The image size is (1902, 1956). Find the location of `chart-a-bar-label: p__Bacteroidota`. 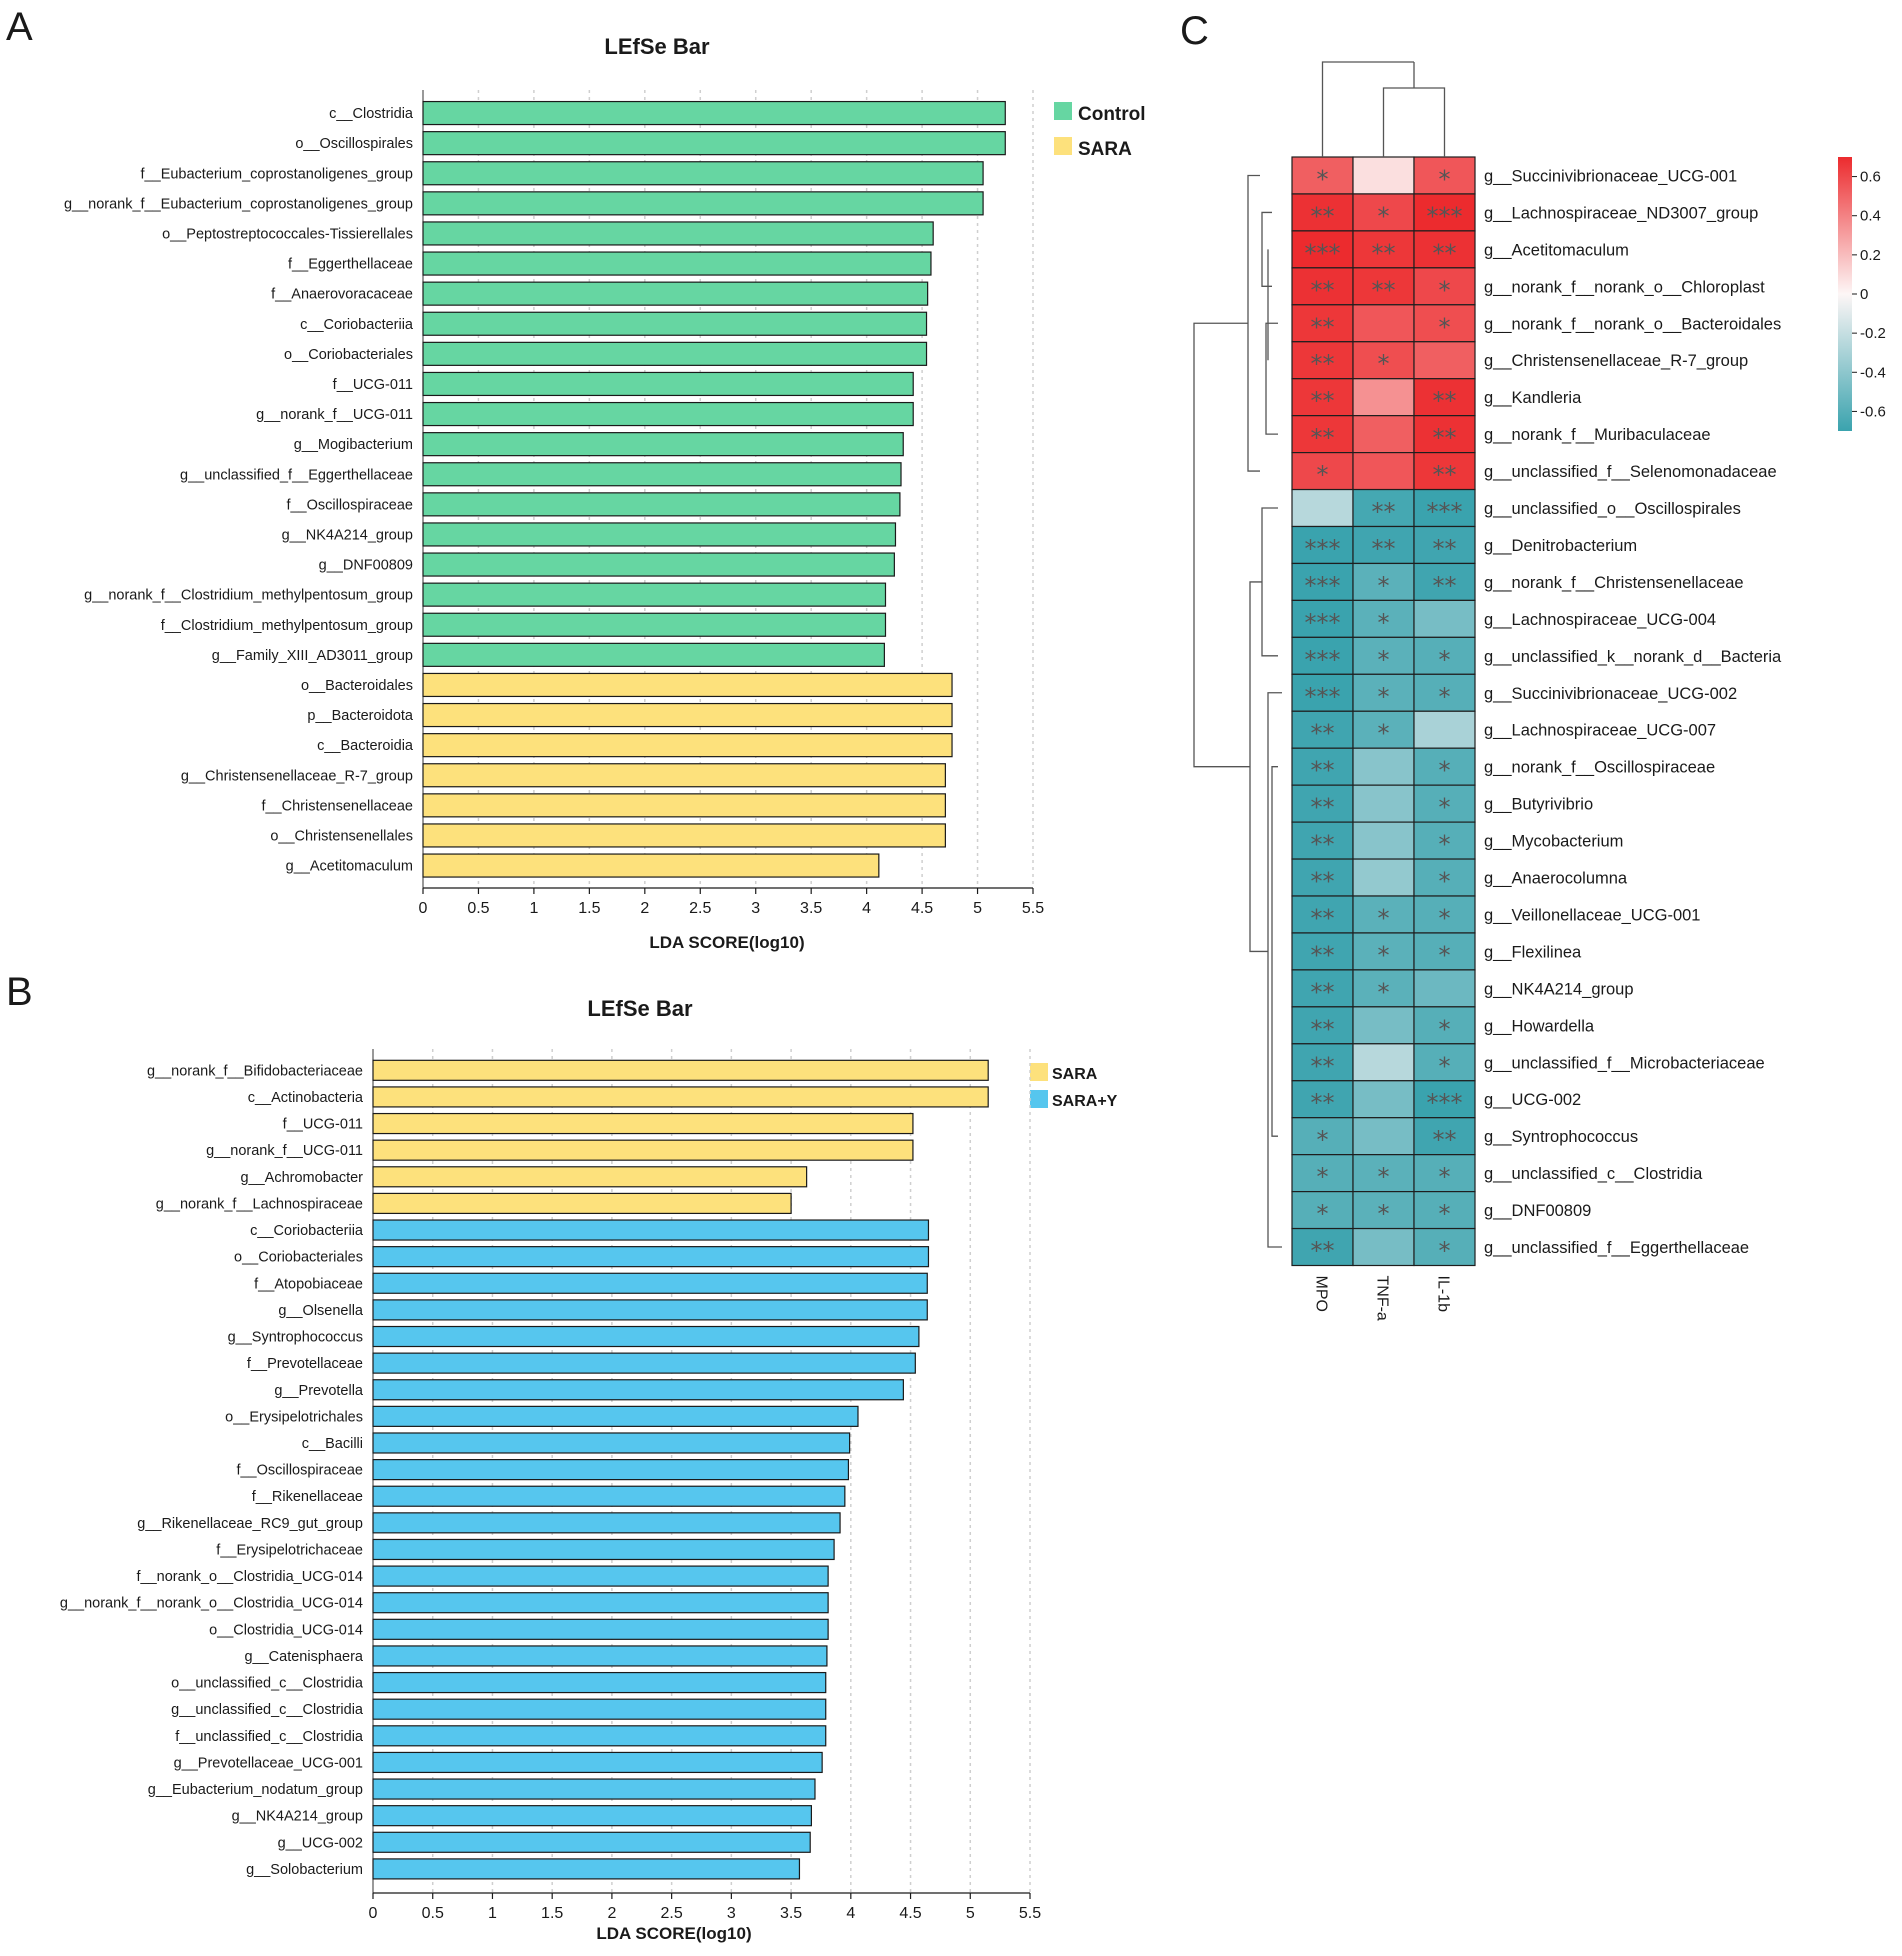

chart-a-bar-label: p__Bacteroidota is located at coordinates (360, 716).